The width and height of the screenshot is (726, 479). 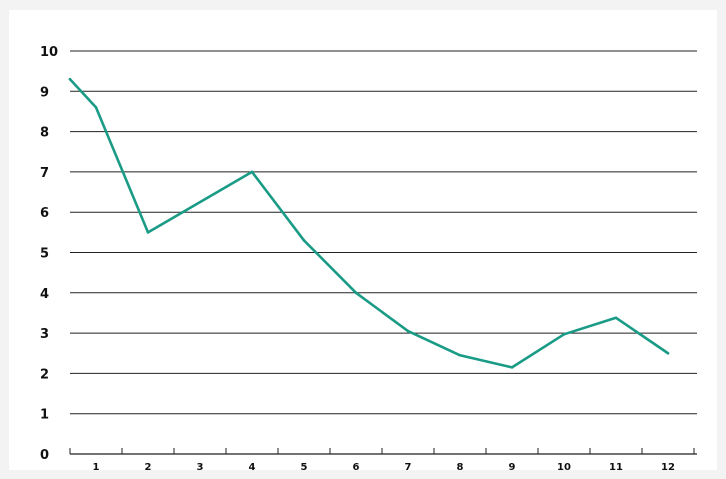 I want to click on x-tick-label-4: 4, so click(x=252, y=467).